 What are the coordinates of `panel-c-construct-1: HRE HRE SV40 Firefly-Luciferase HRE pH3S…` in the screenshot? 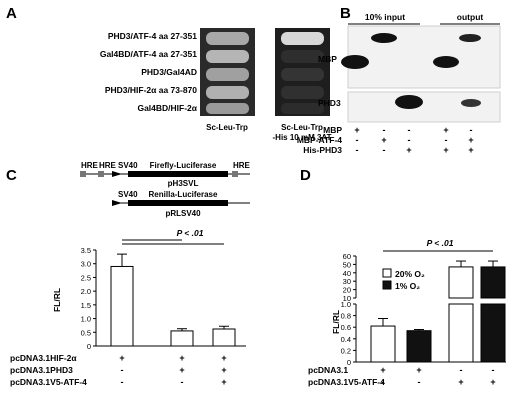 It's located at (165, 174).